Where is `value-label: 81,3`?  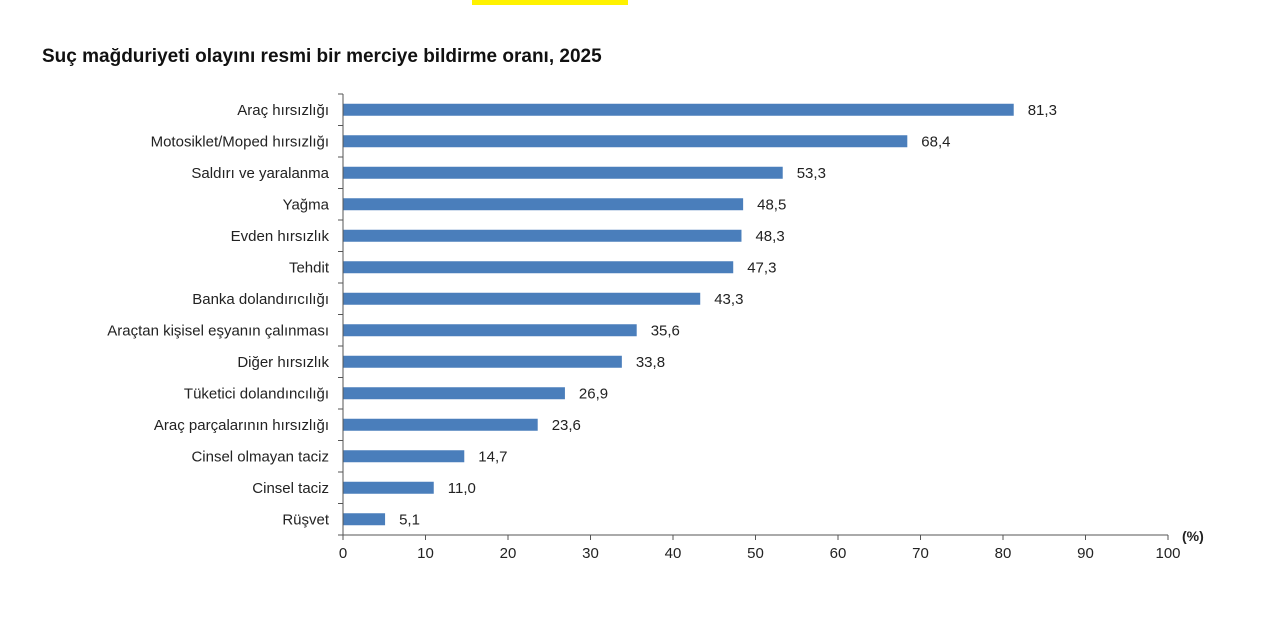
value-label: 81,3 is located at coordinates (1042, 110).